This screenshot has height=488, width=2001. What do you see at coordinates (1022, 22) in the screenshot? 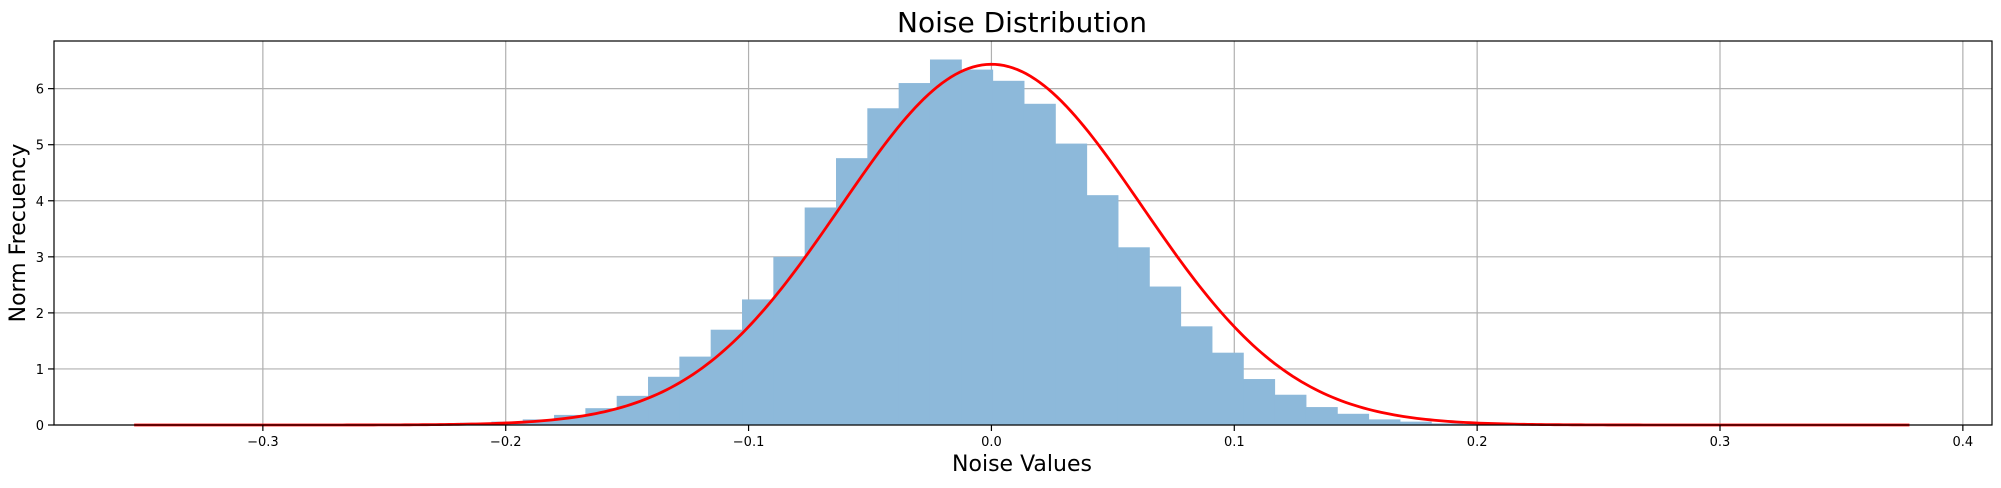
I see `chart-title: Noise Distribution` at bounding box center [1022, 22].